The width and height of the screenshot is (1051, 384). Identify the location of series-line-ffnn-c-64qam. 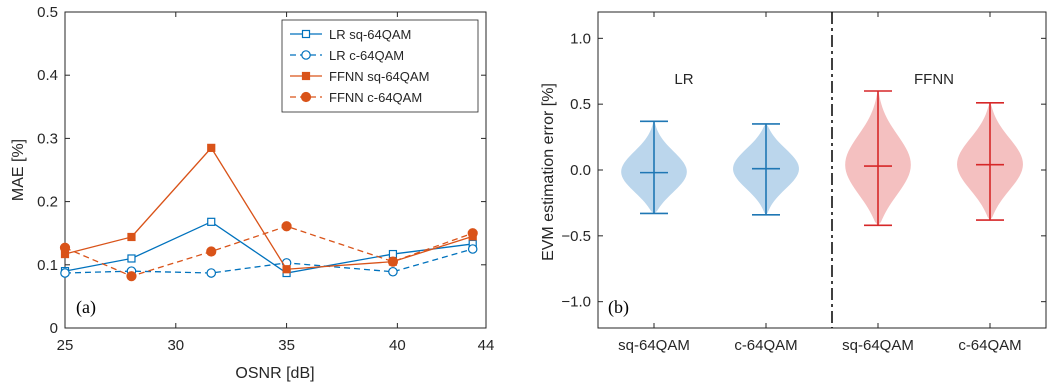
(268, 251).